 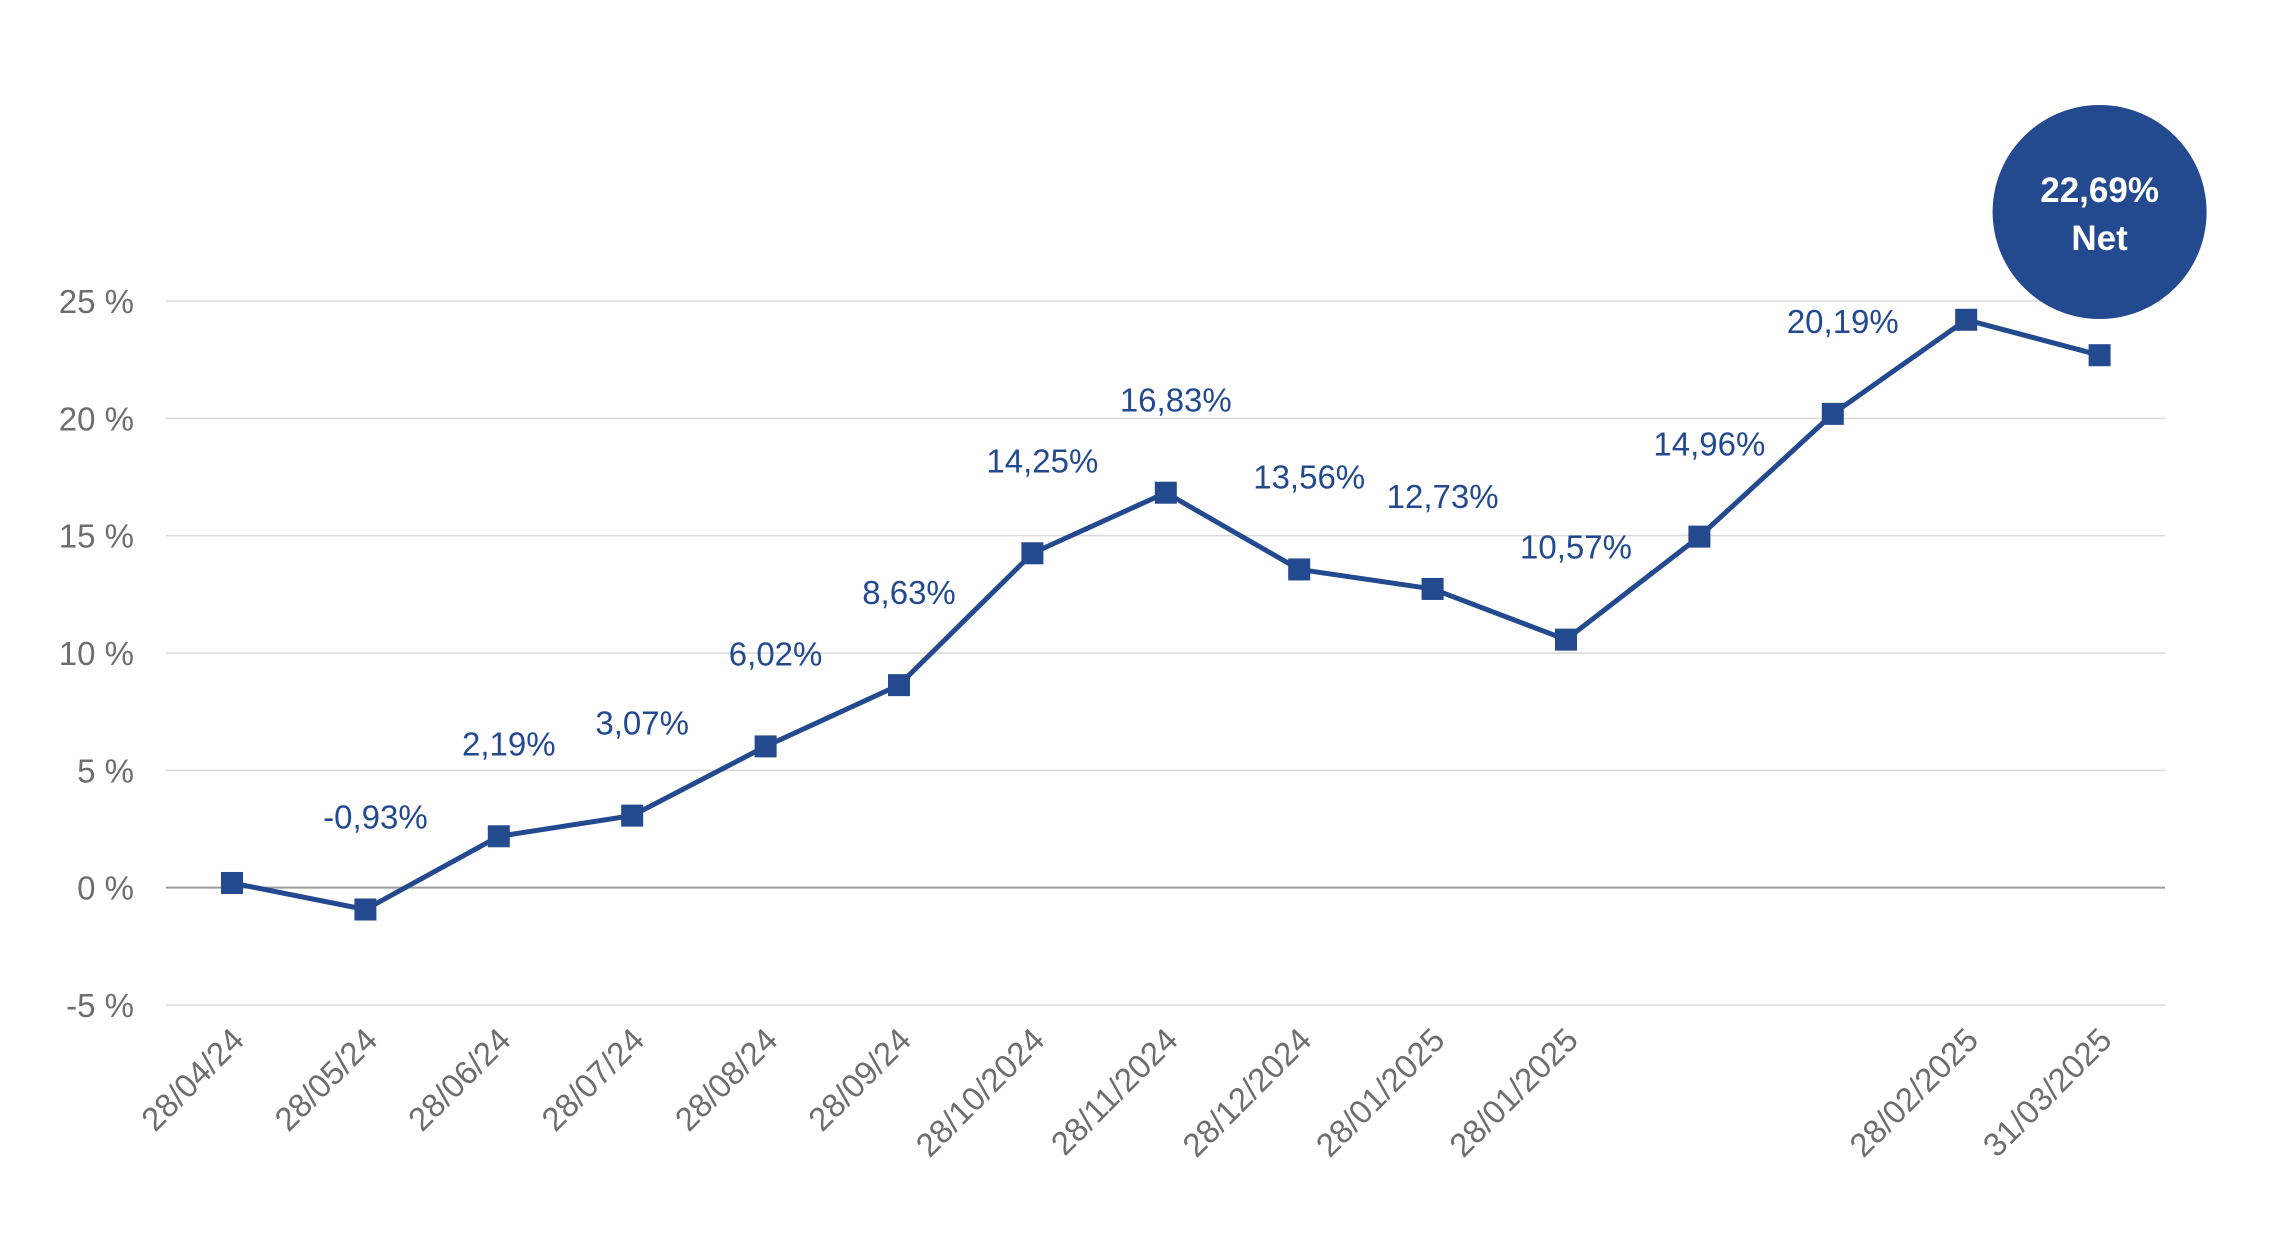 I want to click on y-tick-label: 10 %, so click(x=96, y=653).